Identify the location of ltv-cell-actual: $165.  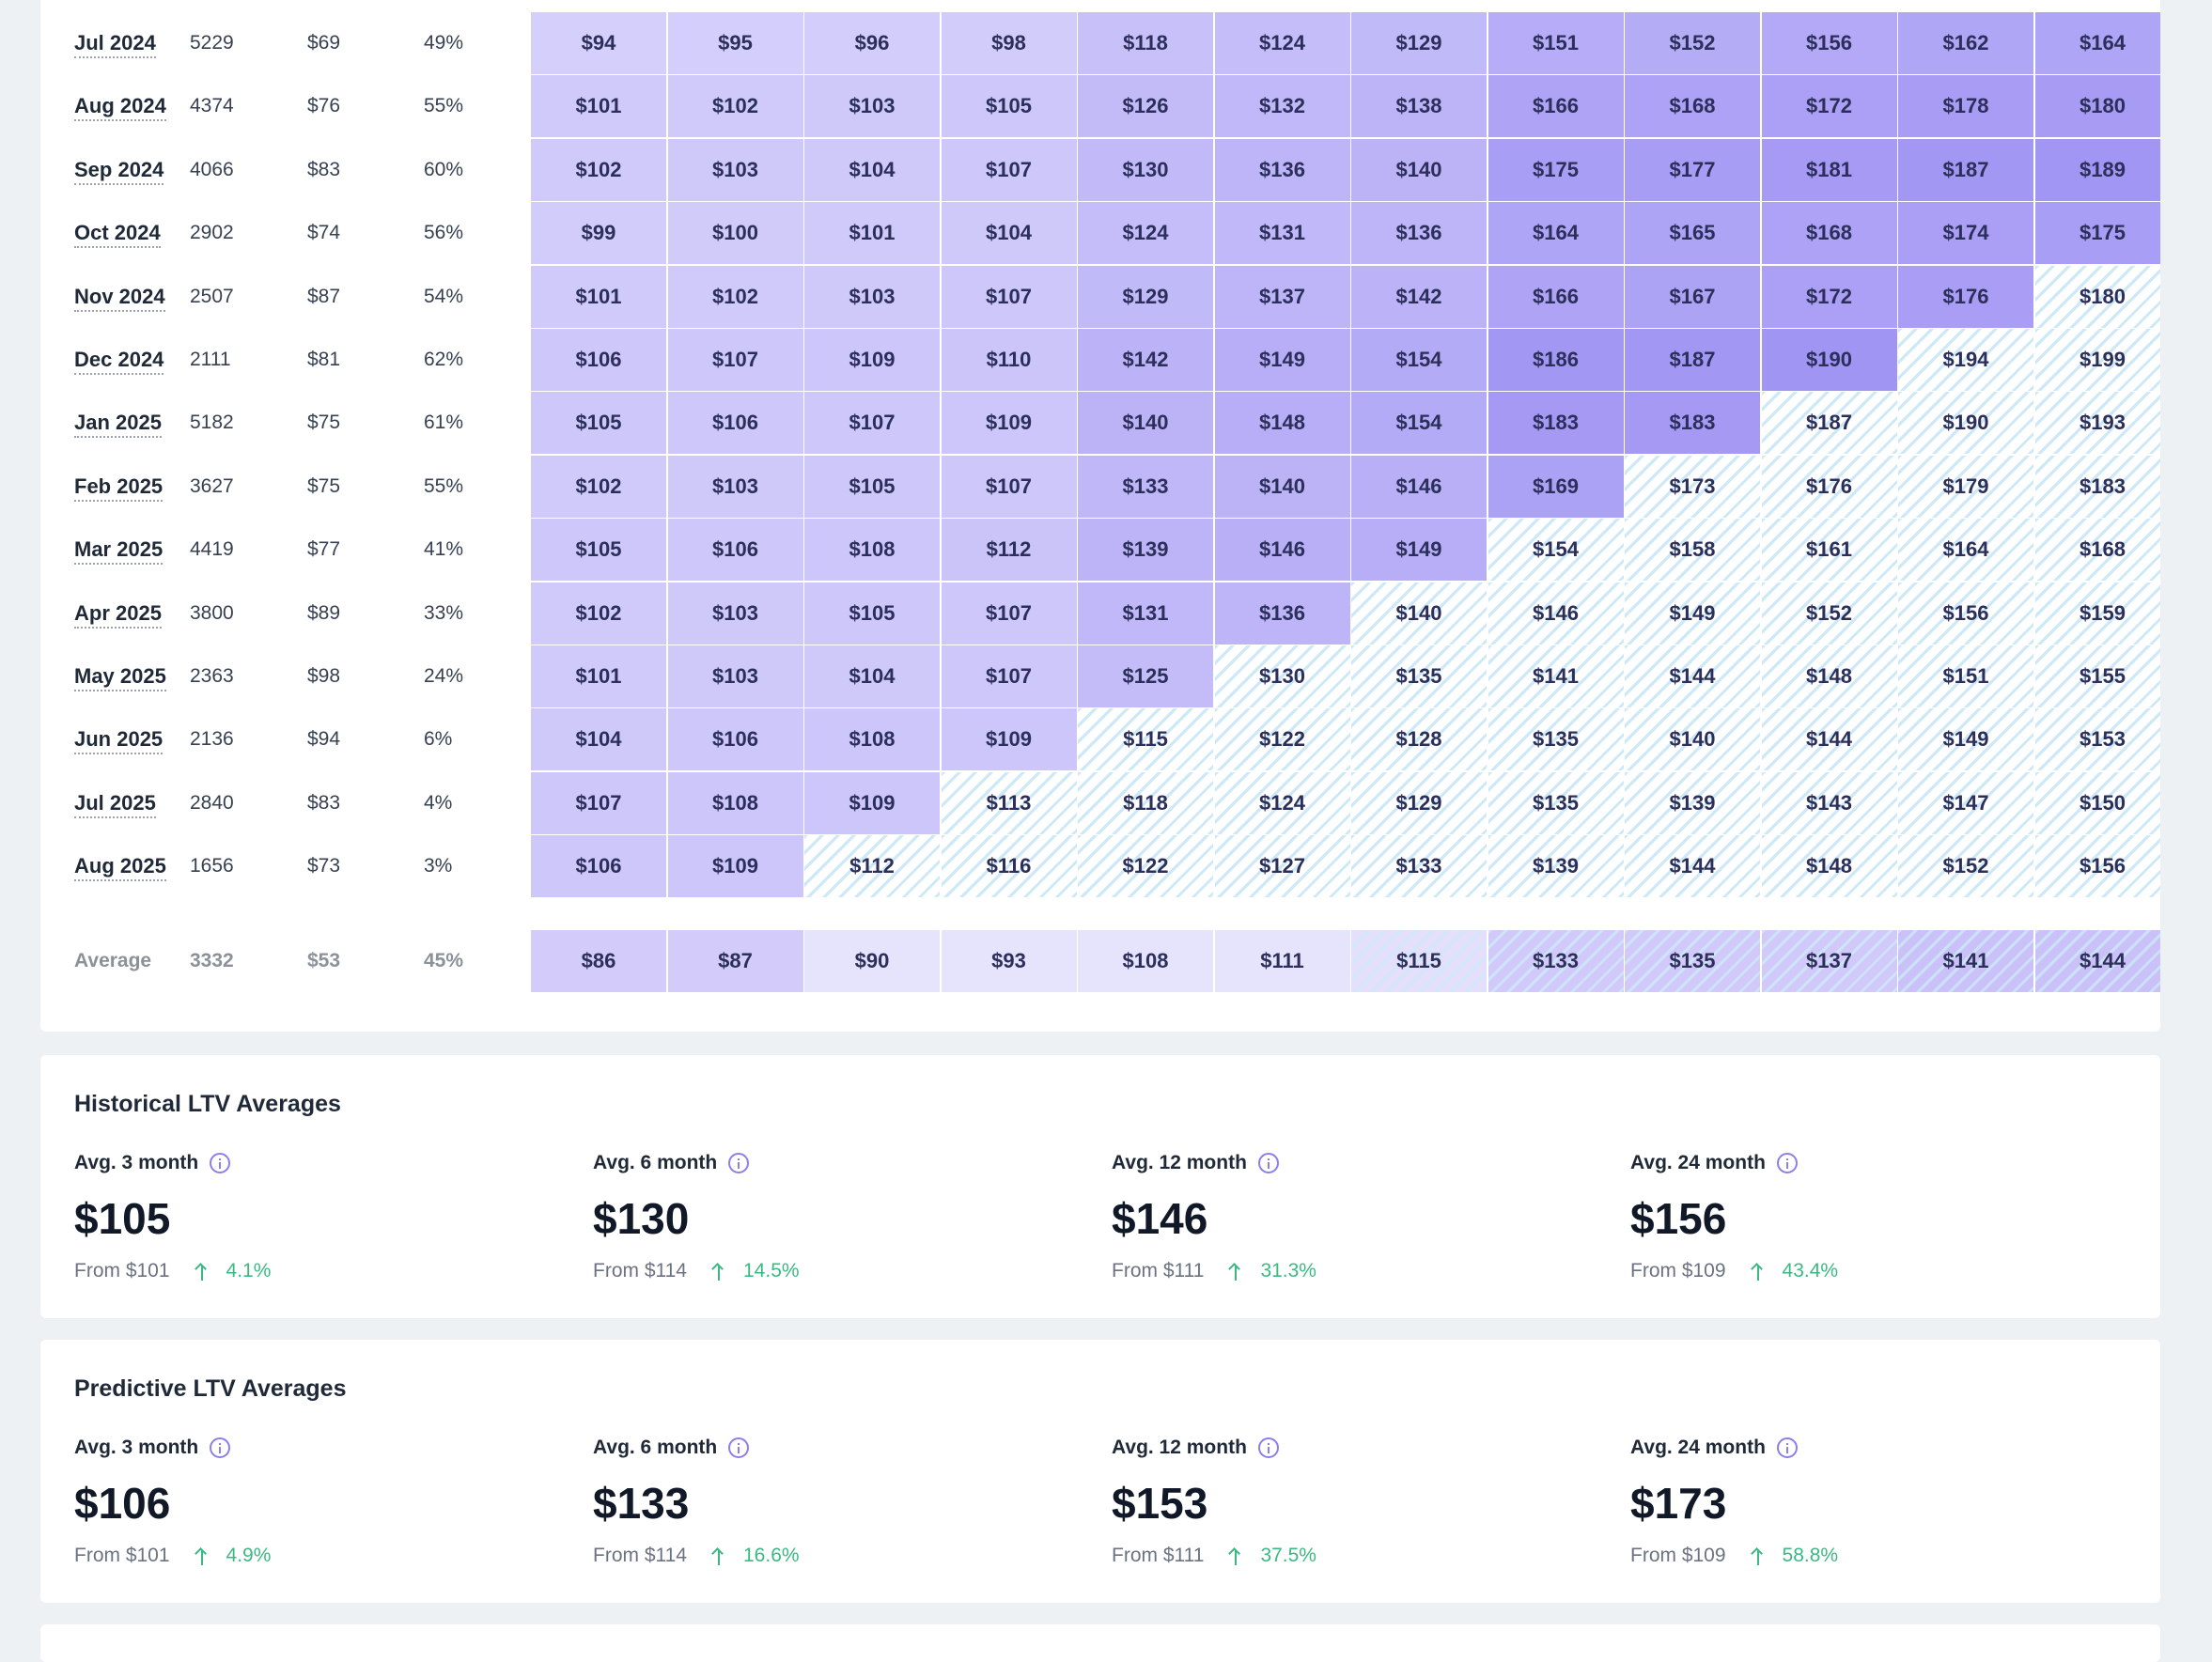
(1692, 234).